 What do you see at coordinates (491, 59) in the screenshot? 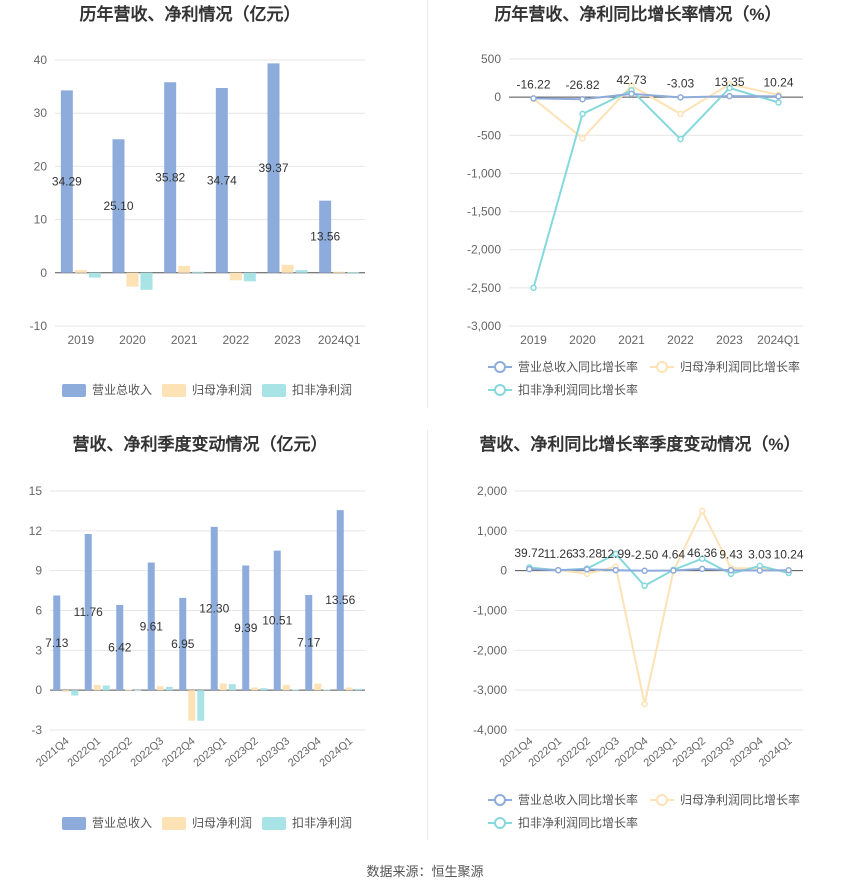
I see `y-tick-label: 500` at bounding box center [491, 59].